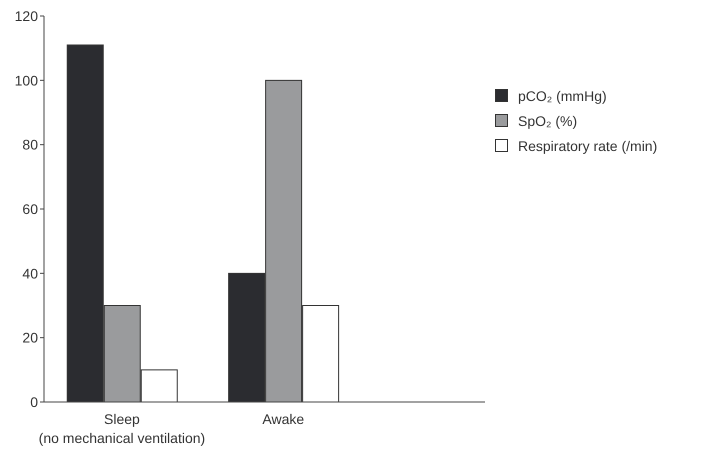 The height and width of the screenshot is (459, 720). Describe the element at coordinates (548, 120) in the screenshot. I see `legend-label: SpO₂ (%)` at that location.